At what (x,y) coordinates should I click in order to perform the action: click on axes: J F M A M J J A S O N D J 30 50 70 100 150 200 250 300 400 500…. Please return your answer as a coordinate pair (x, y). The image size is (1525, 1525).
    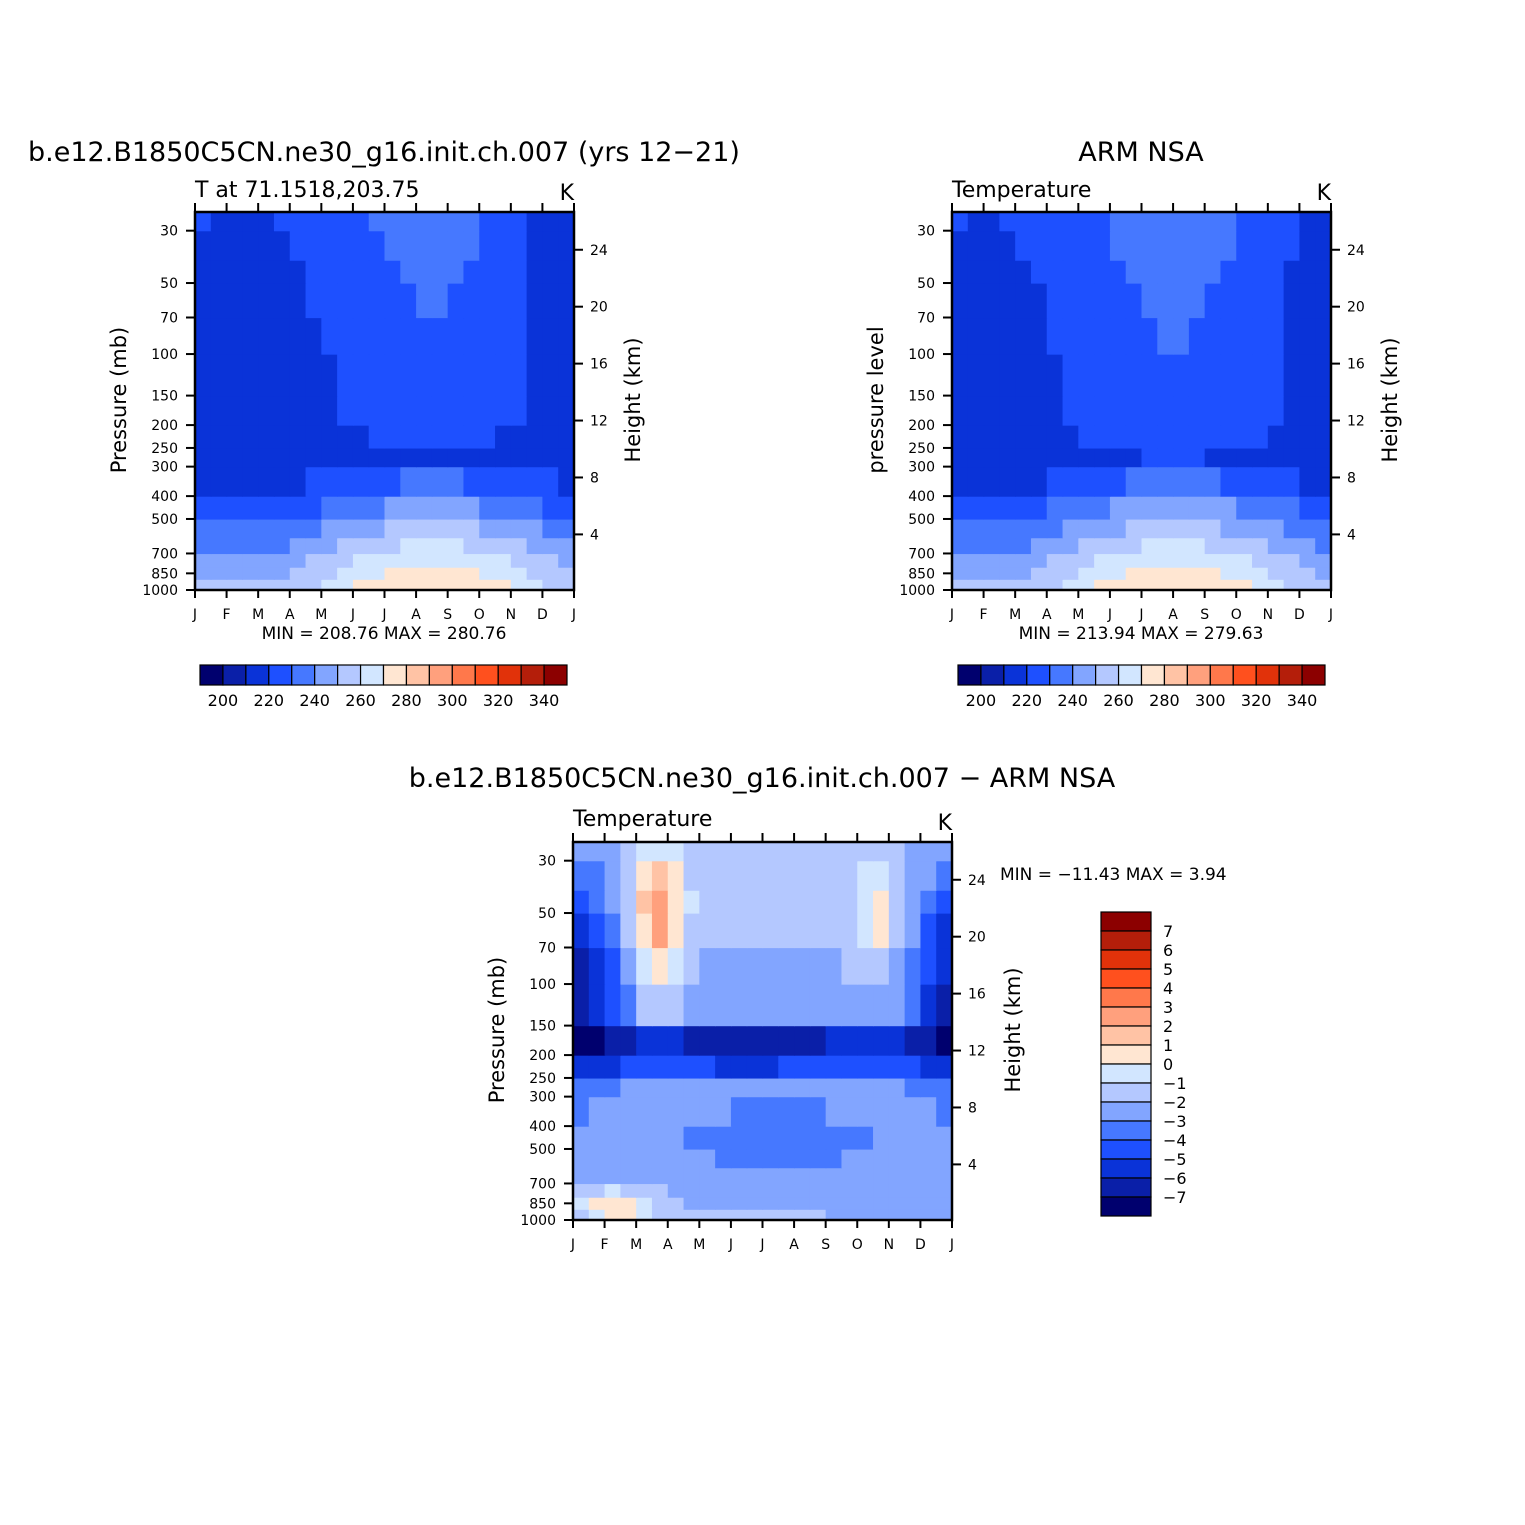
    Looking at the image, I should click on (1132, 413).